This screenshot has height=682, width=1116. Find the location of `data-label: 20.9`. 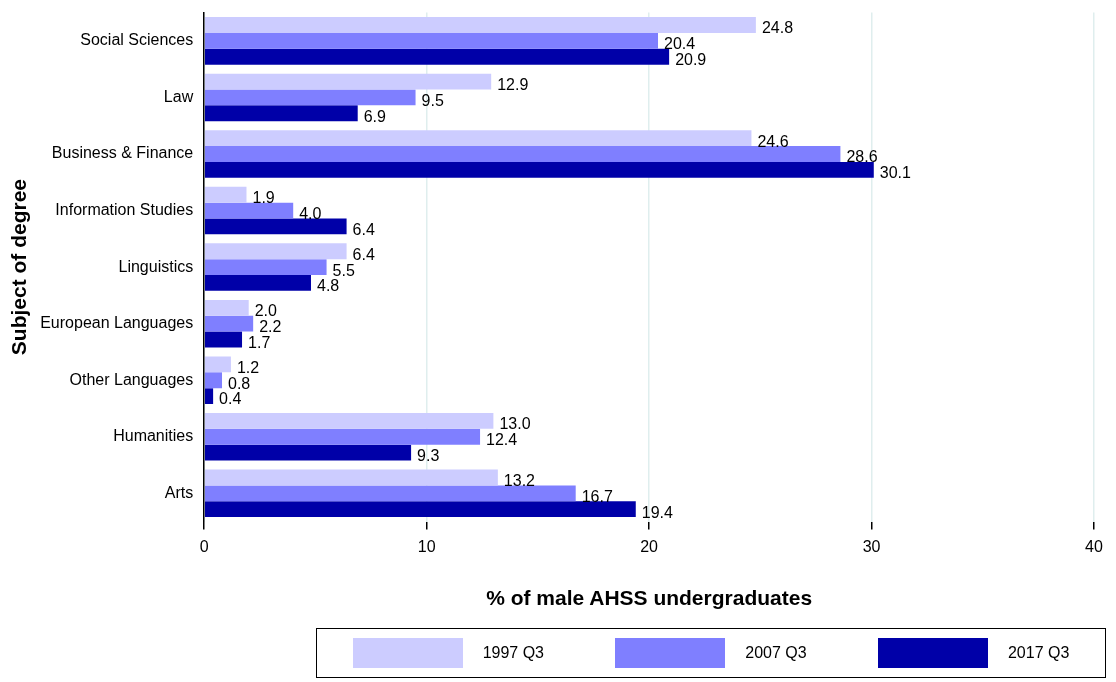

data-label: 20.9 is located at coordinates (691, 60).